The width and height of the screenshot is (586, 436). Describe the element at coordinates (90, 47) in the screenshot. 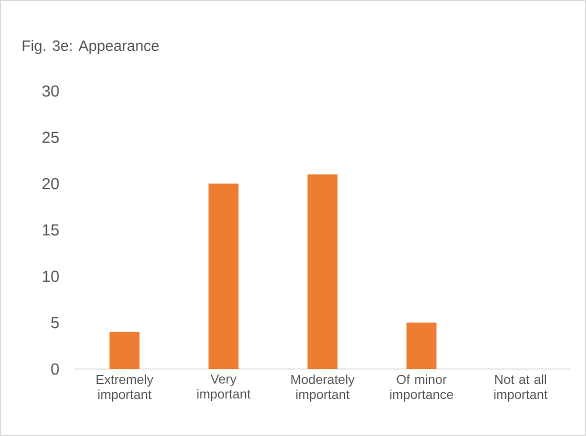

I see `chart-title: Fig. 3e: Appearance` at that location.